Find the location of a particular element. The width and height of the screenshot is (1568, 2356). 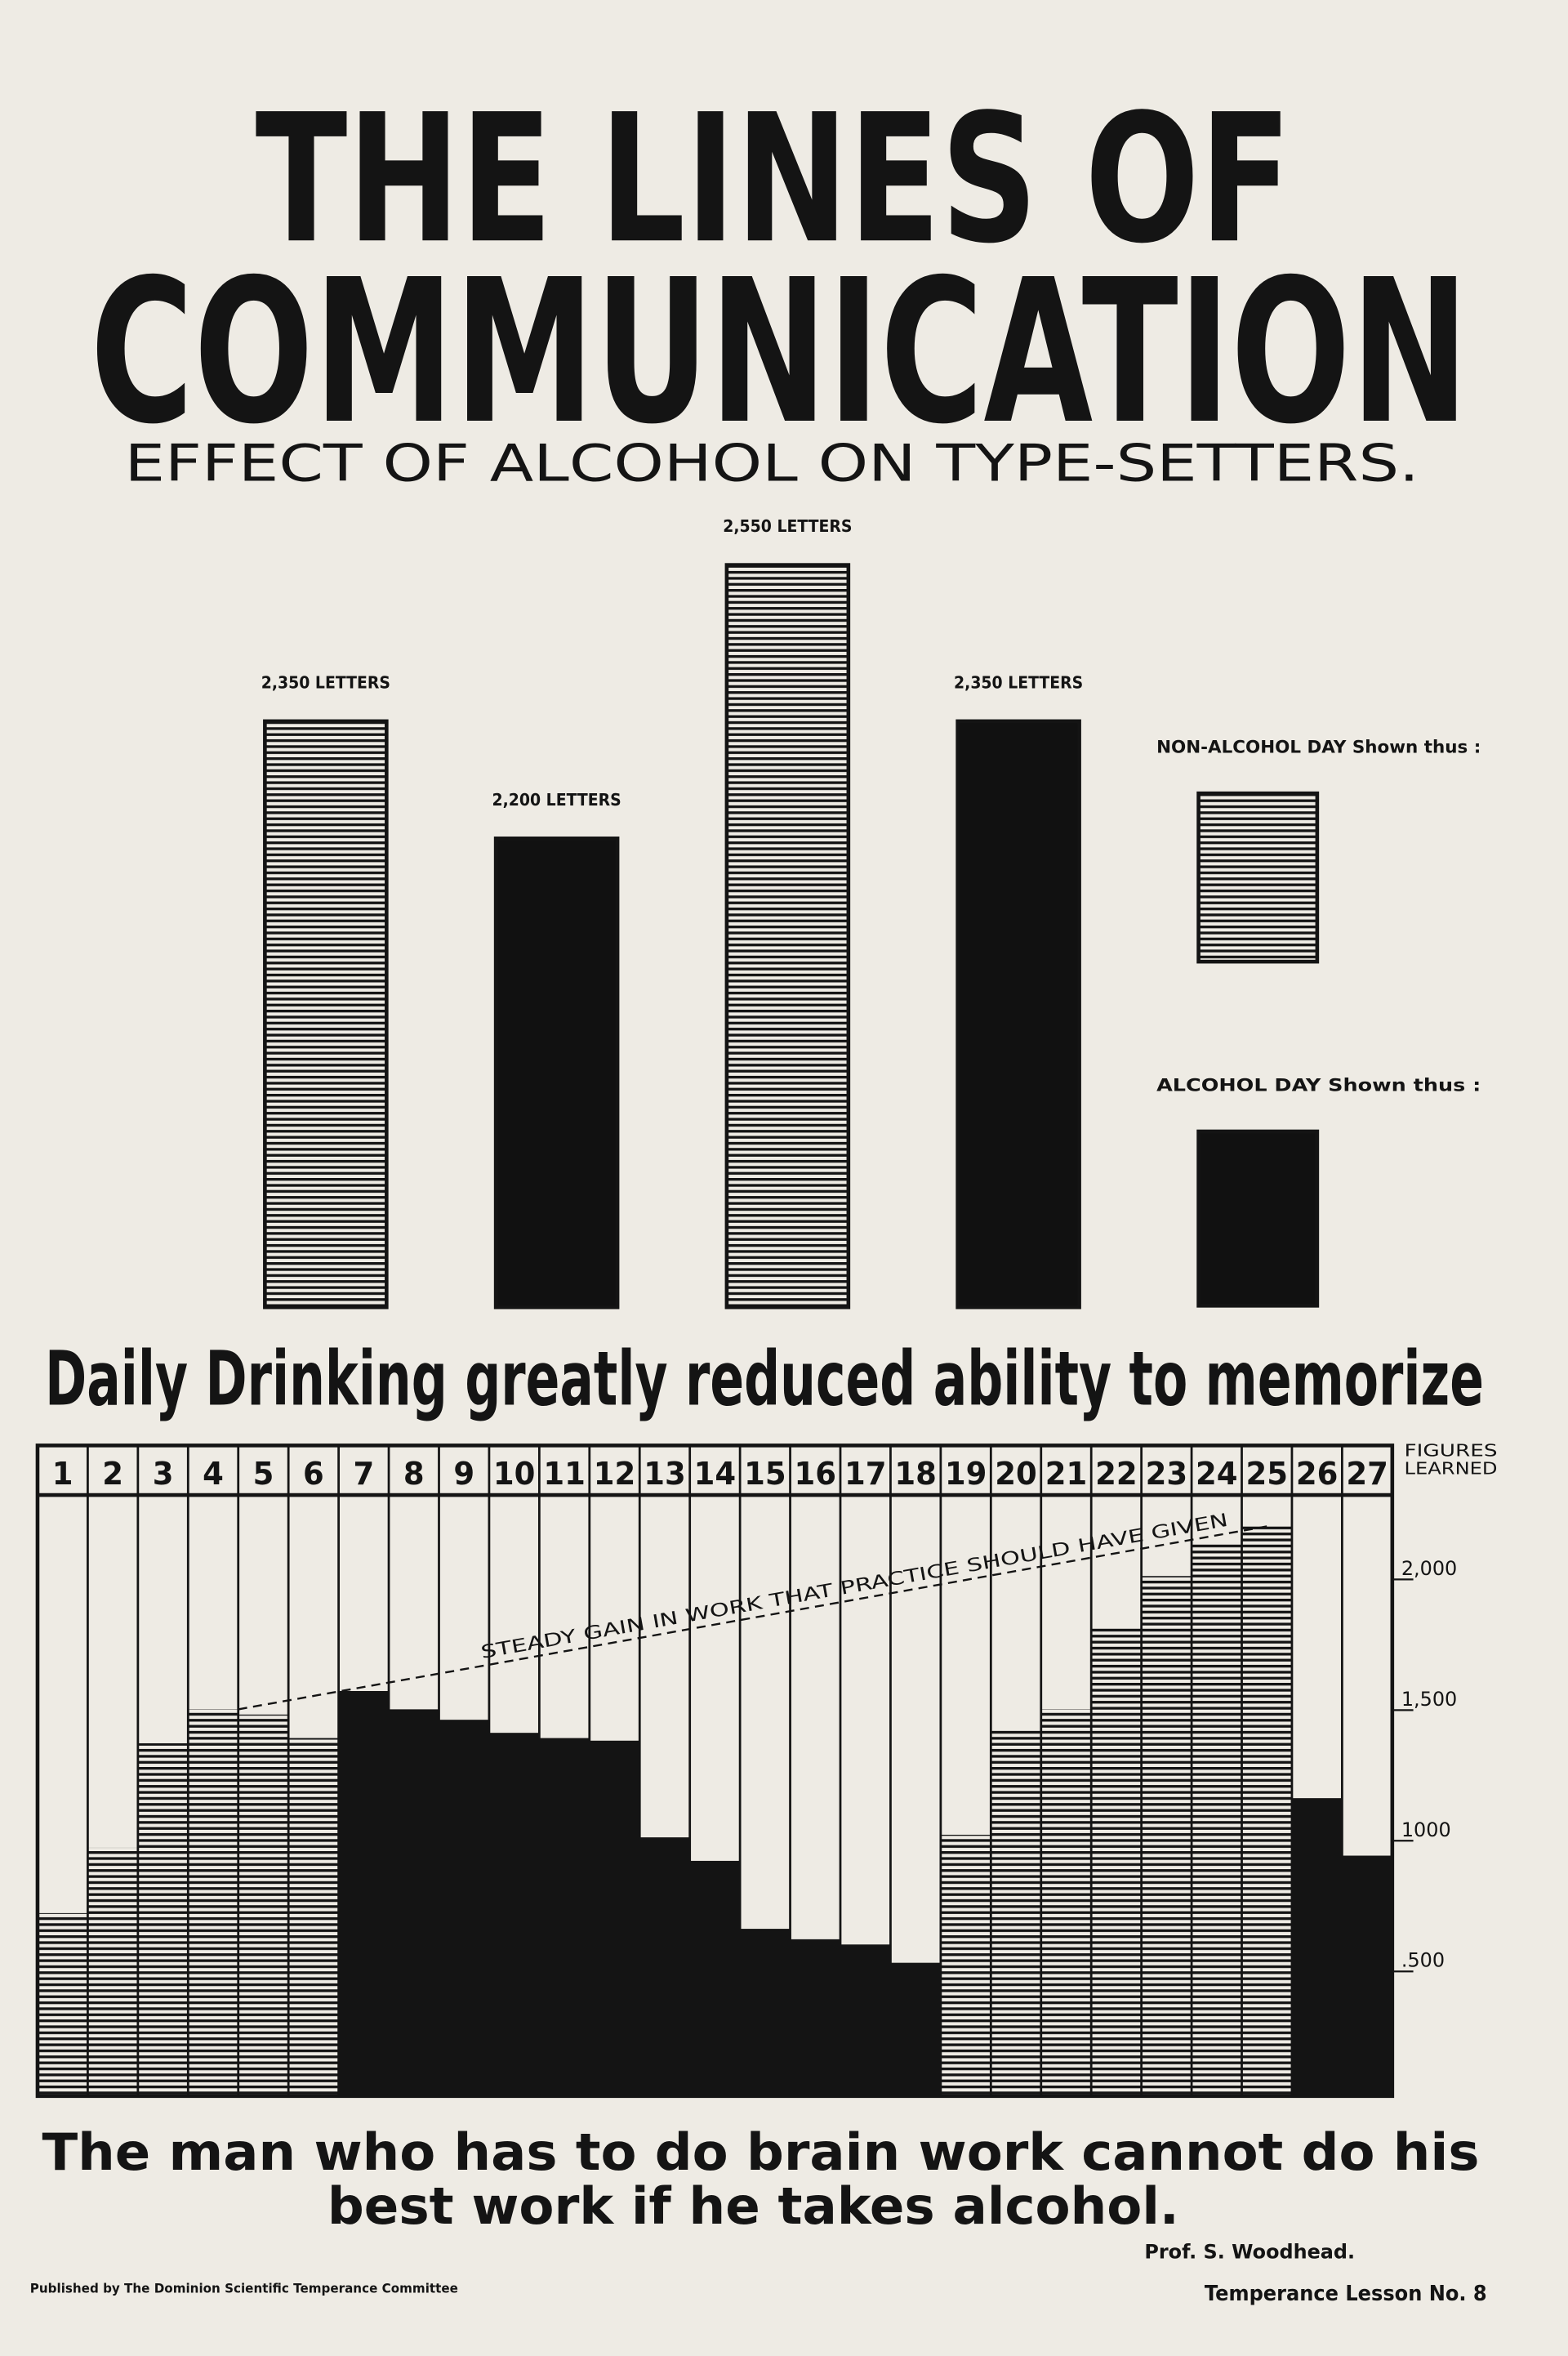

x-tick-label: 5 is located at coordinates (263, 1474).